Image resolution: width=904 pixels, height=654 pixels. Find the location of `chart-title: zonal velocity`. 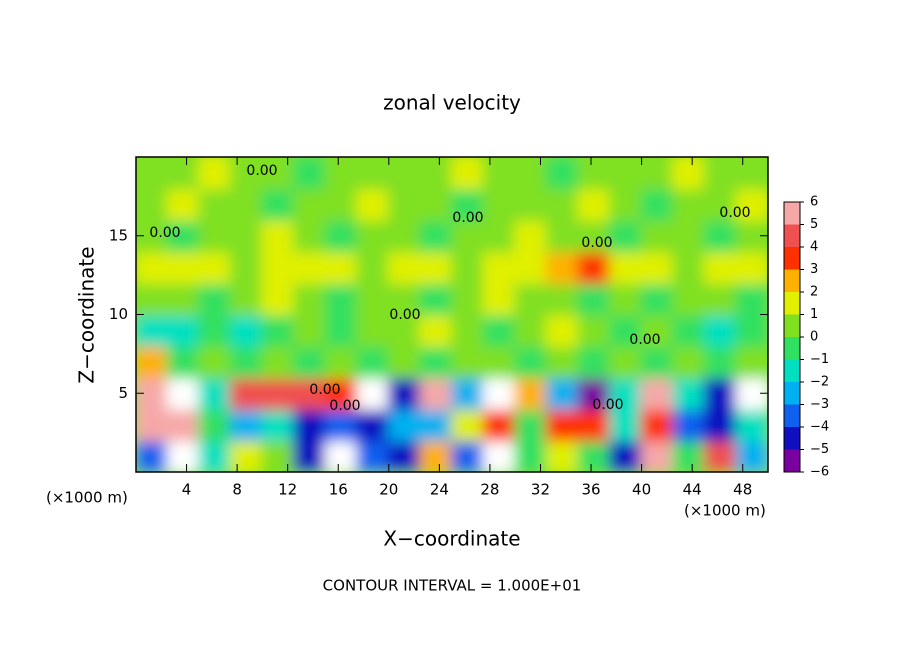

chart-title: zonal velocity is located at coordinates (452, 103).